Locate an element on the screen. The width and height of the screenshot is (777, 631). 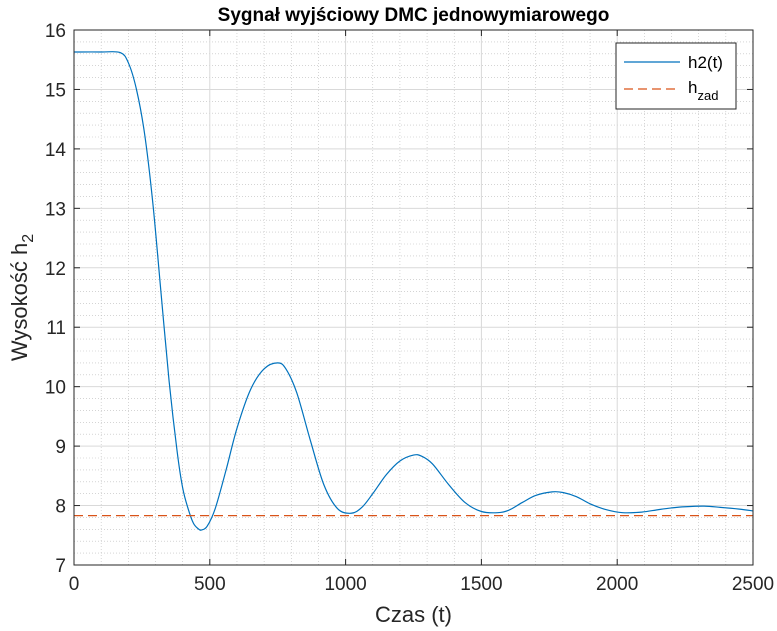
y-tick-label: 15 is located at coordinates (55, 90).